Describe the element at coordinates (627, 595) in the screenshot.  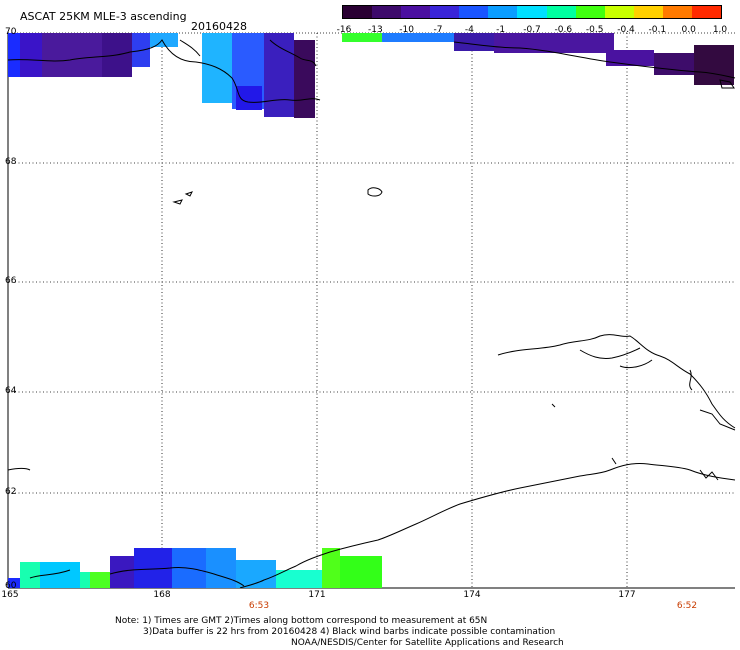
I see `lon-label-177: 177` at that location.